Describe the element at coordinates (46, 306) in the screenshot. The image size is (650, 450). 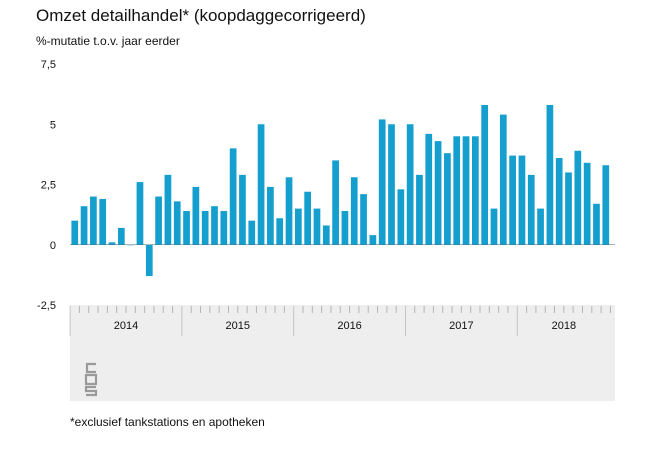
I see `y-tick-label: -2,5` at that location.